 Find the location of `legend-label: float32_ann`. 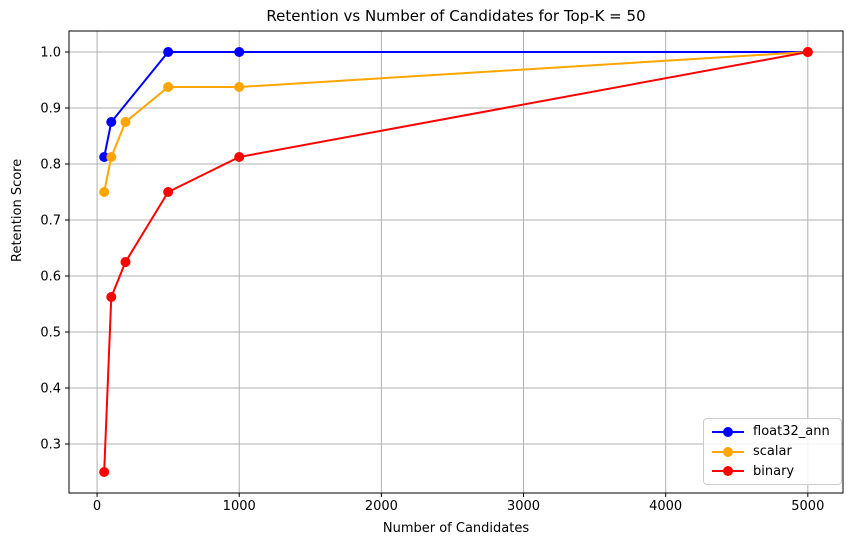

legend-label: float32_ann is located at coordinates (791, 432).